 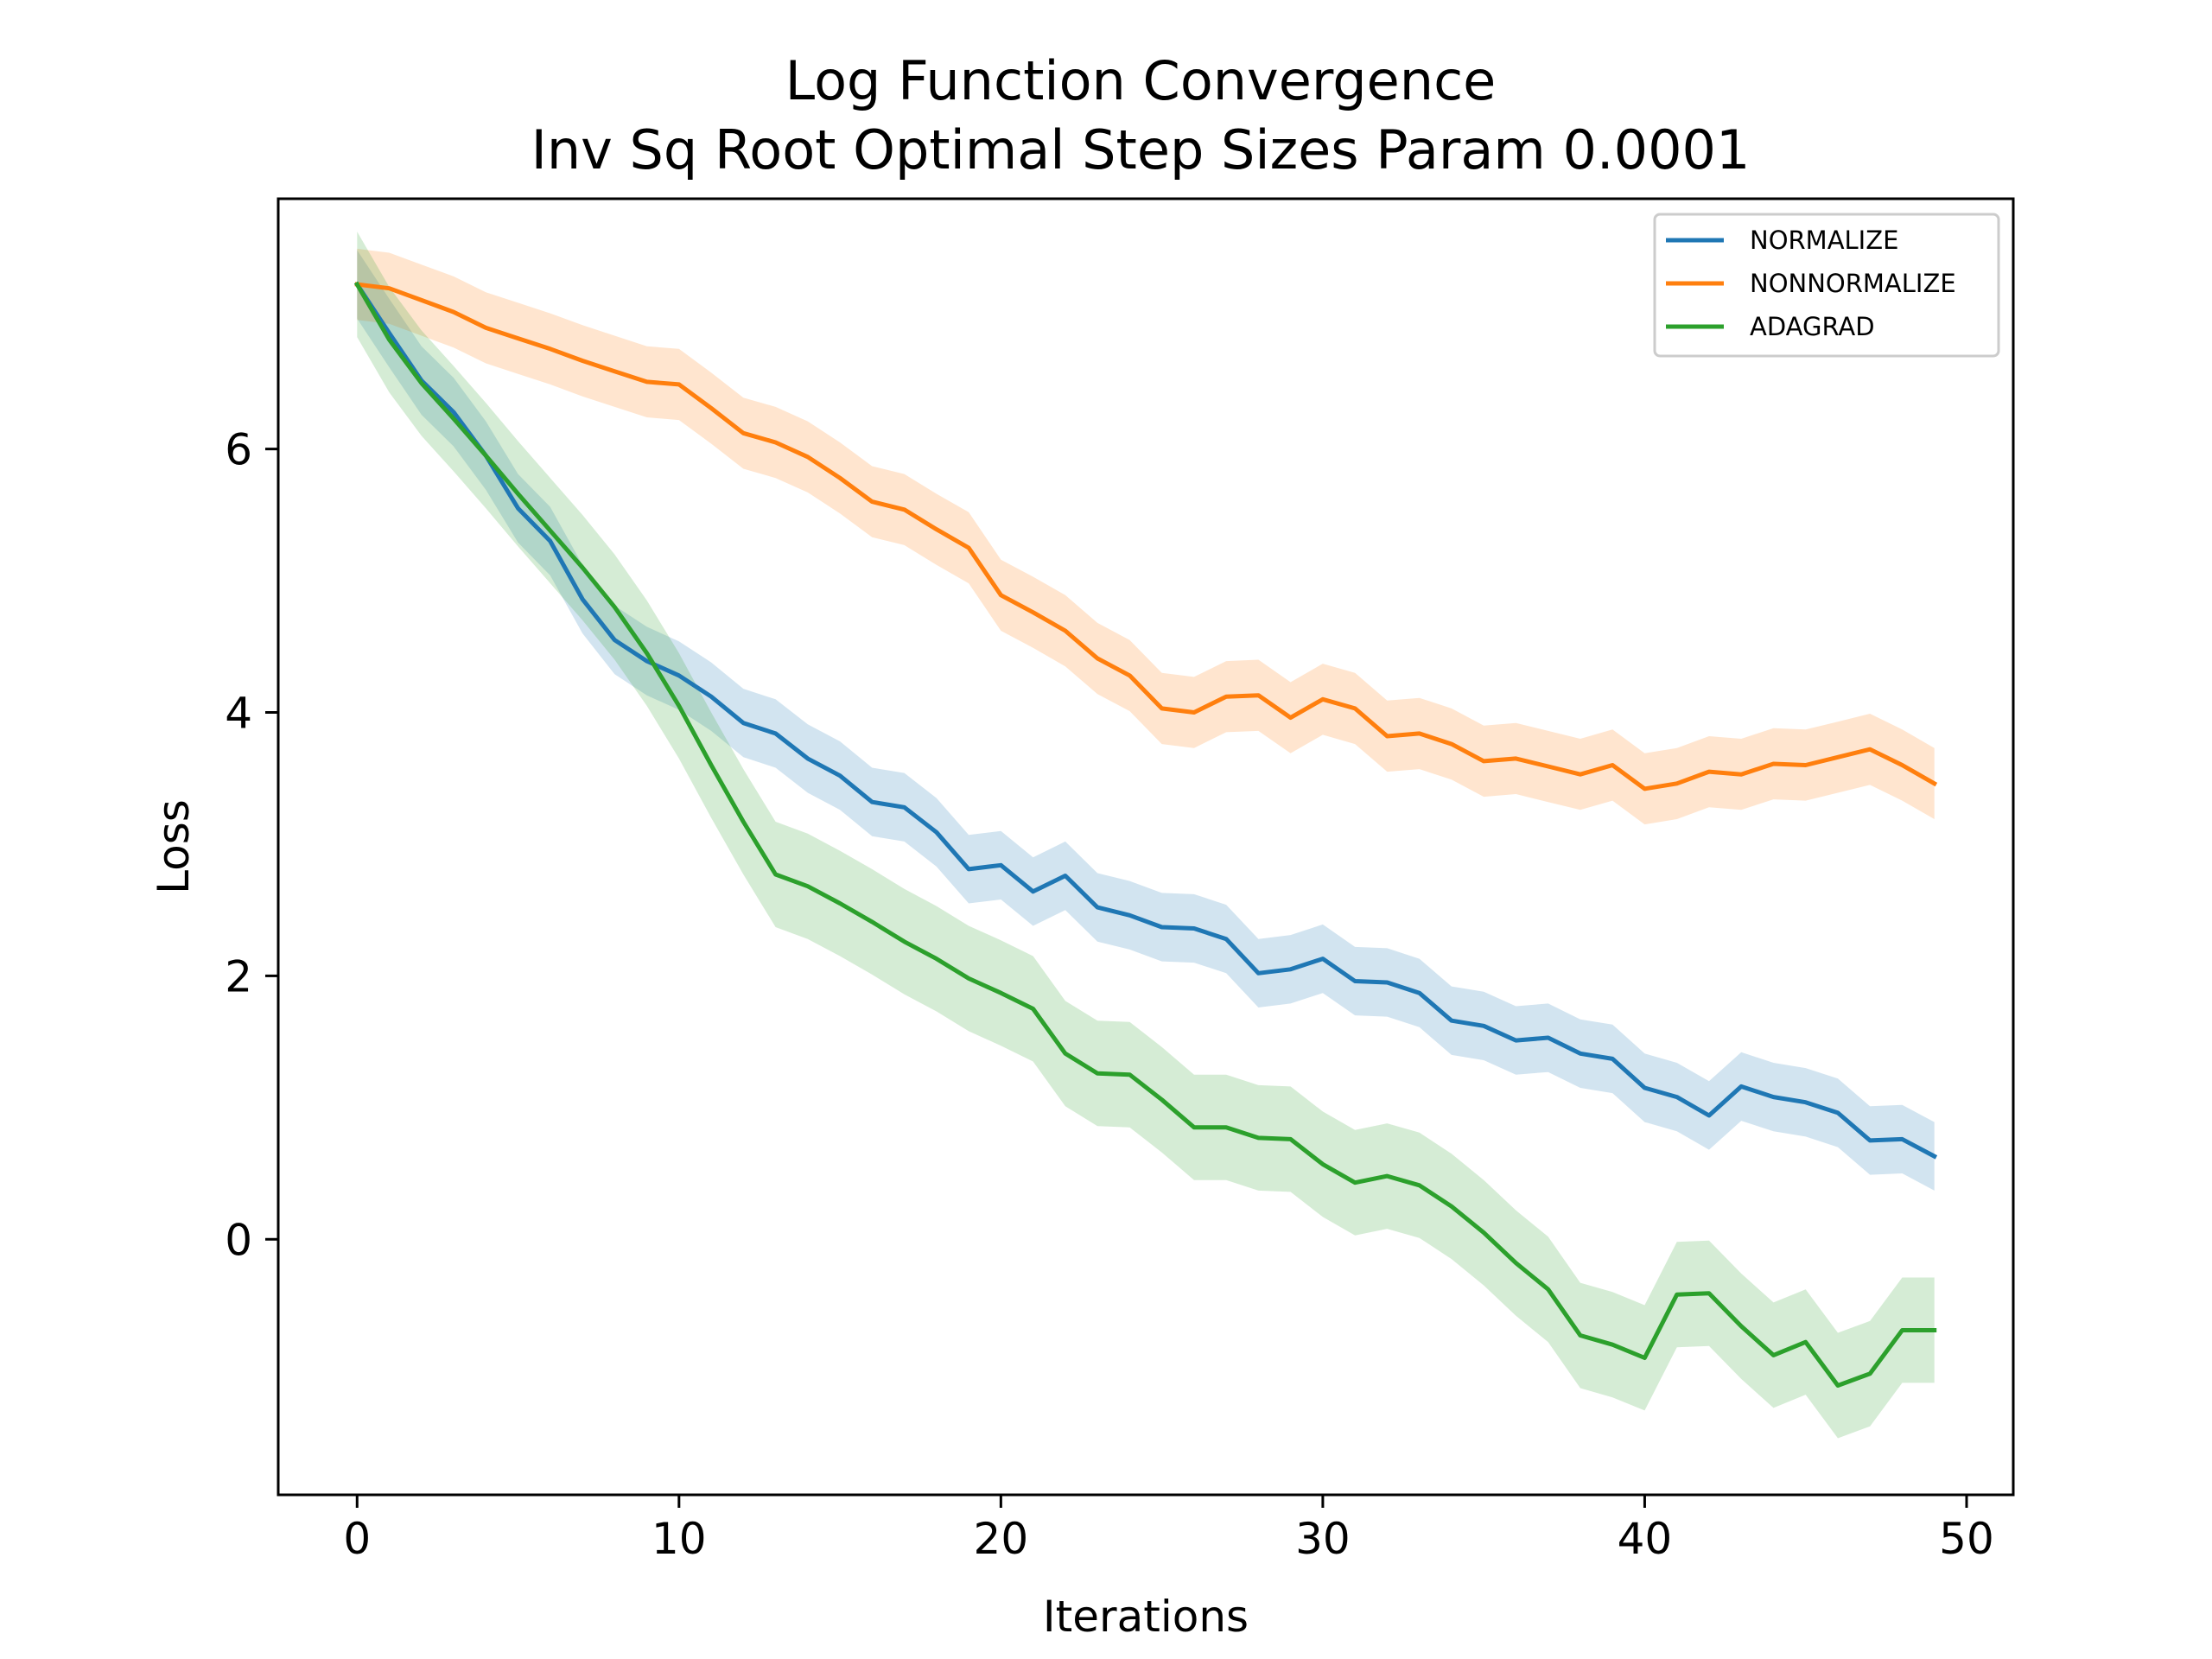 I want to click on x-axis: 0 10 20 30 40 50, so click(x=1168, y=1529).